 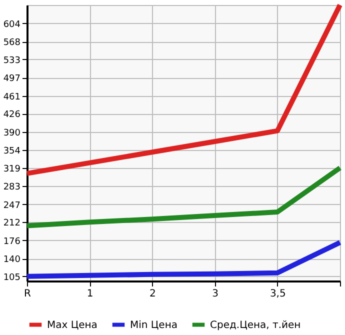 I want to click on legend-label: Min Цена, so click(x=154, y=325).